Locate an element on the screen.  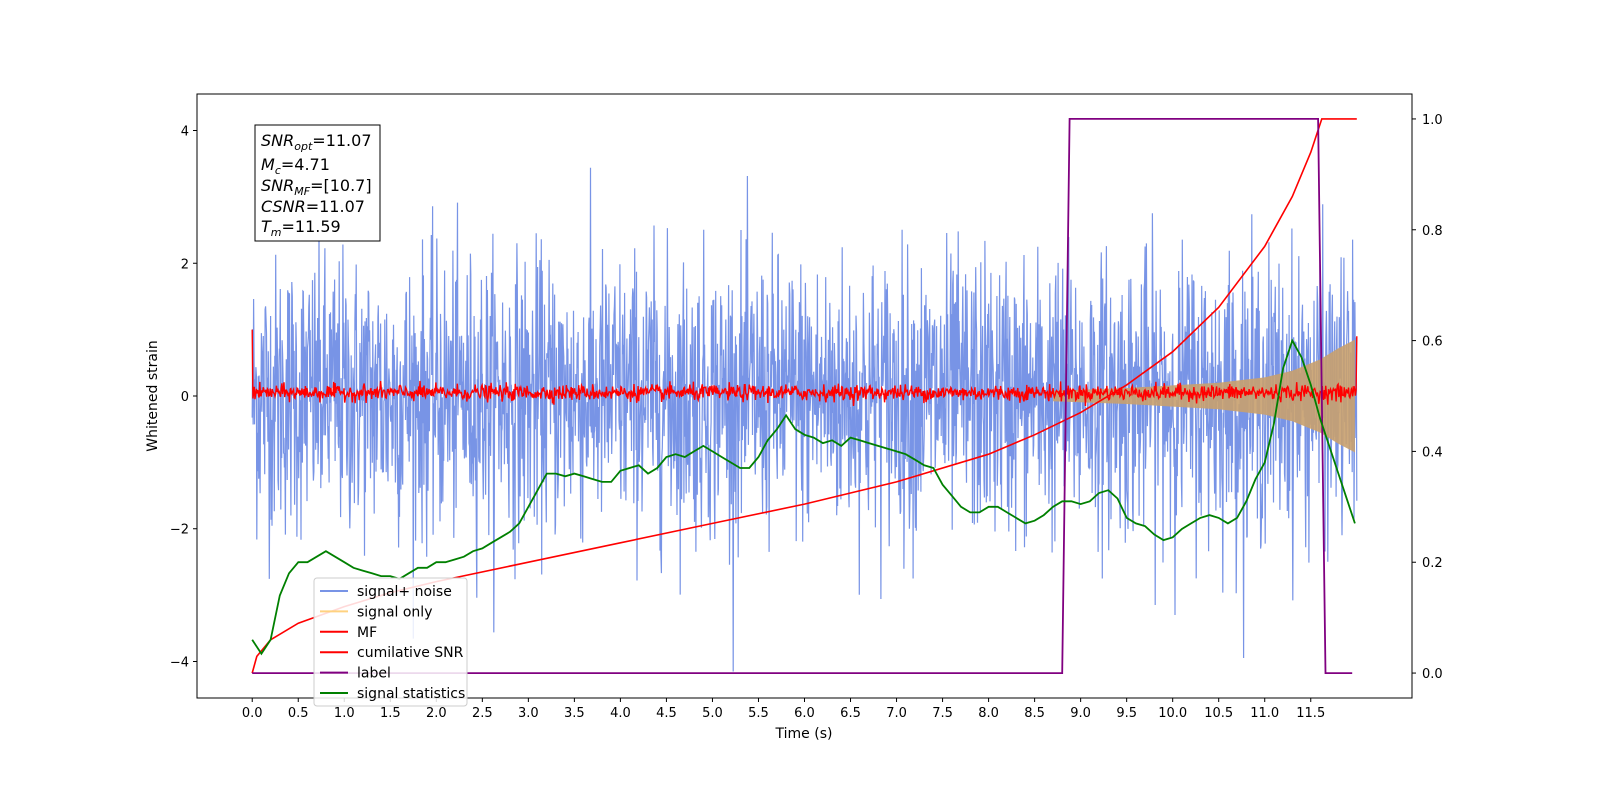
legend-label: signal+ noise is located at coordinates (404, 592).